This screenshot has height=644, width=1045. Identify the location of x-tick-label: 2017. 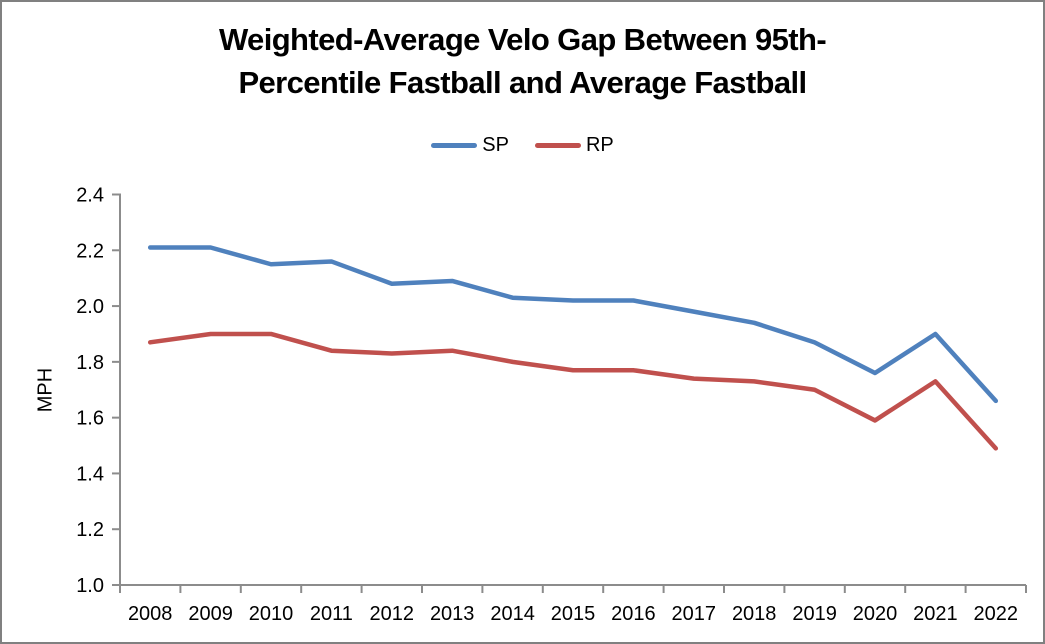
(694, 614).